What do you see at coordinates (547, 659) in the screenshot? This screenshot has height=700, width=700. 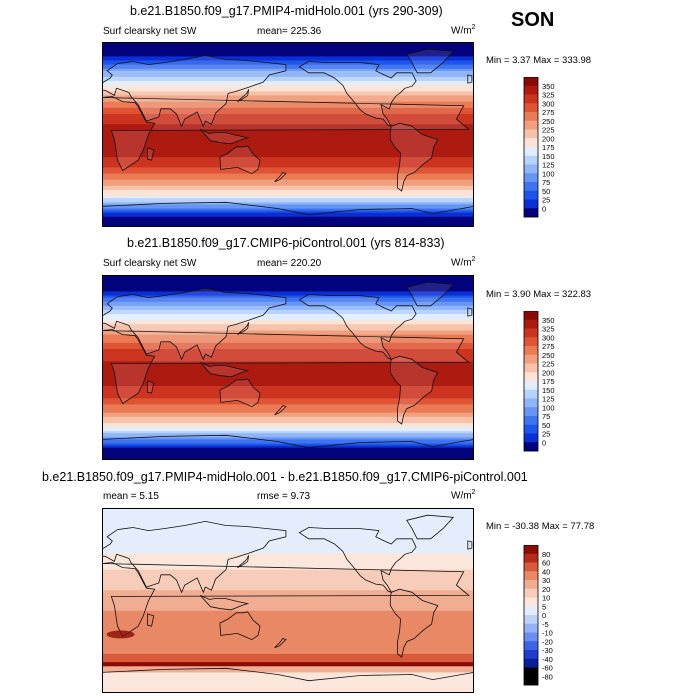 I see `colorbar-tick-label: -40` at bounding box center [547, 659].